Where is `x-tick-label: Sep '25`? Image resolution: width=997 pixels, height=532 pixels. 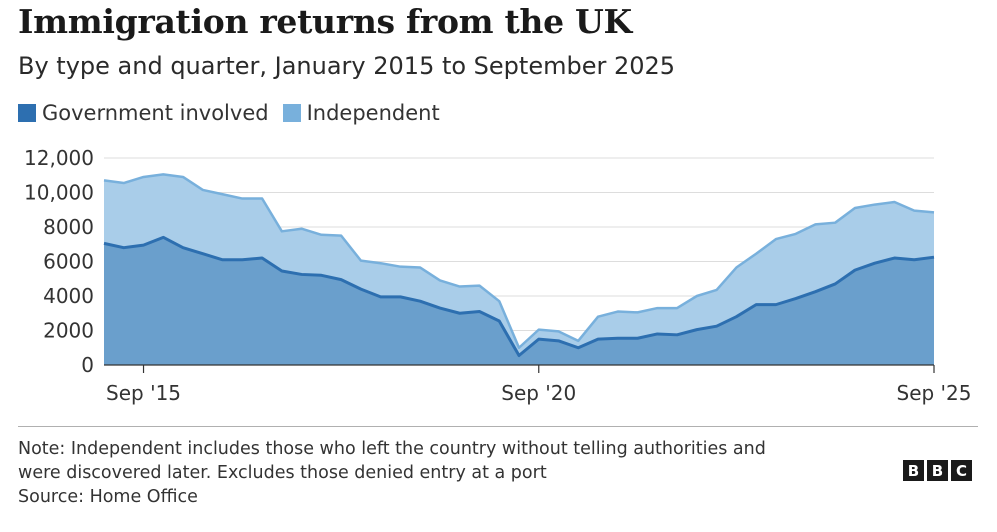 x-tick-label: Sep '25 is located at coordinates (934, 393).